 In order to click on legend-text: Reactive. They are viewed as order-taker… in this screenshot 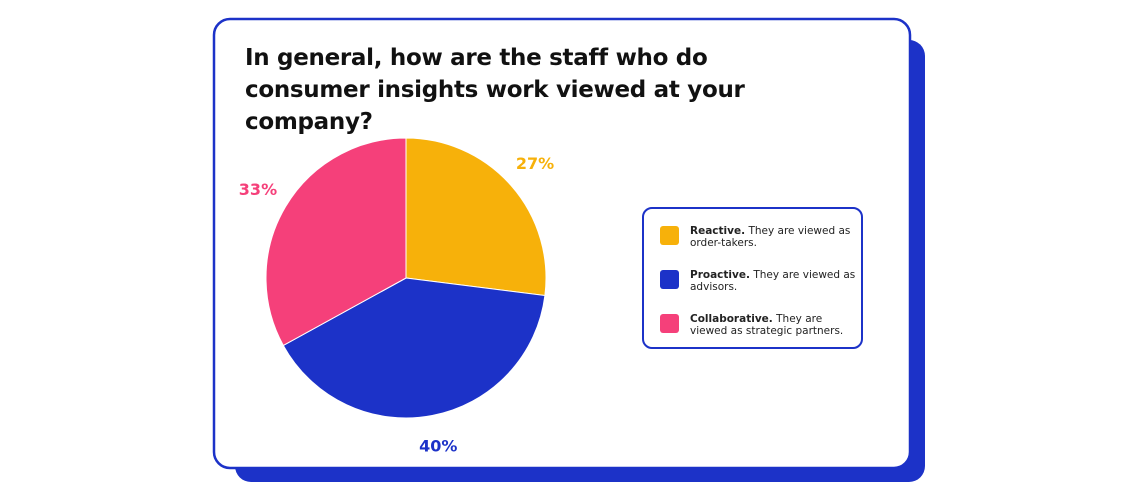, I will do `click(774, 237)`.